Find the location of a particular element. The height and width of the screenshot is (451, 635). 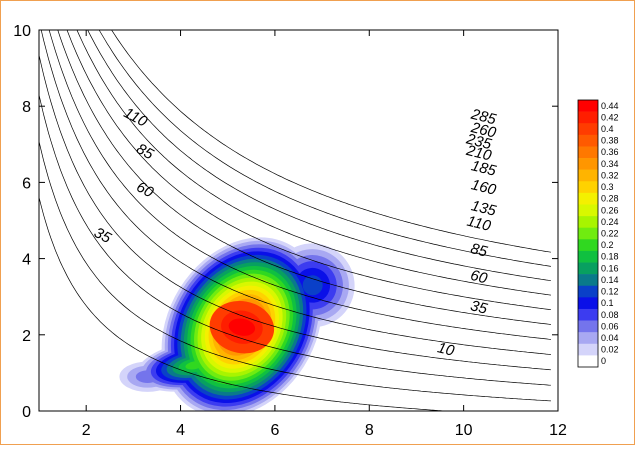

colorbar-label: 0.22 is located at coordinates (610, 234).